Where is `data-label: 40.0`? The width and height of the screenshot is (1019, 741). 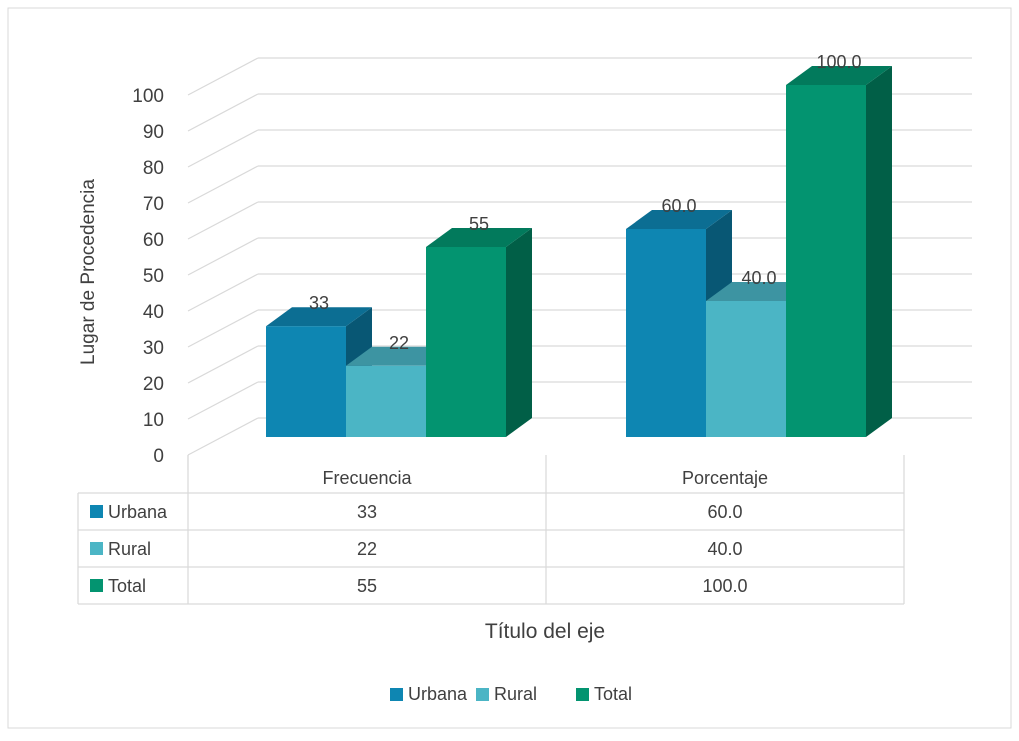
data-label: 40.0 is located at coordinates (758, 278).